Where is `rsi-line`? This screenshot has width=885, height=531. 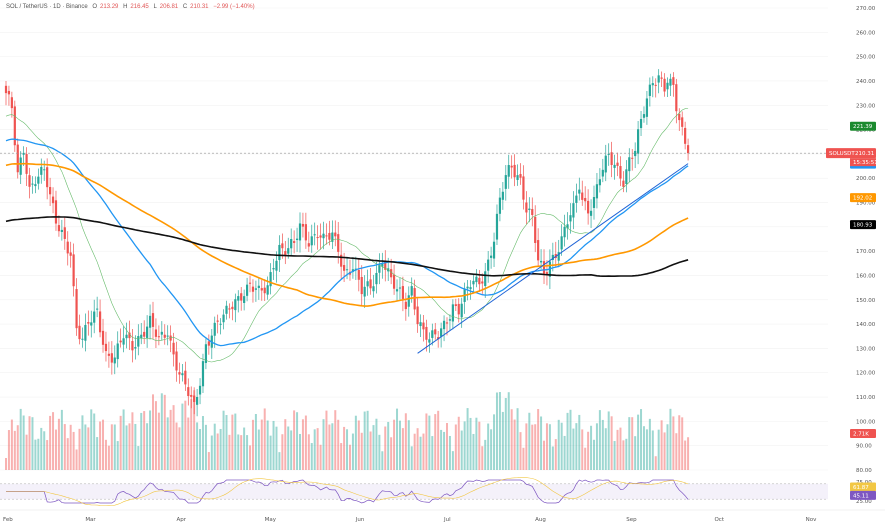
rsi-line is located at coordinates (347, 491).